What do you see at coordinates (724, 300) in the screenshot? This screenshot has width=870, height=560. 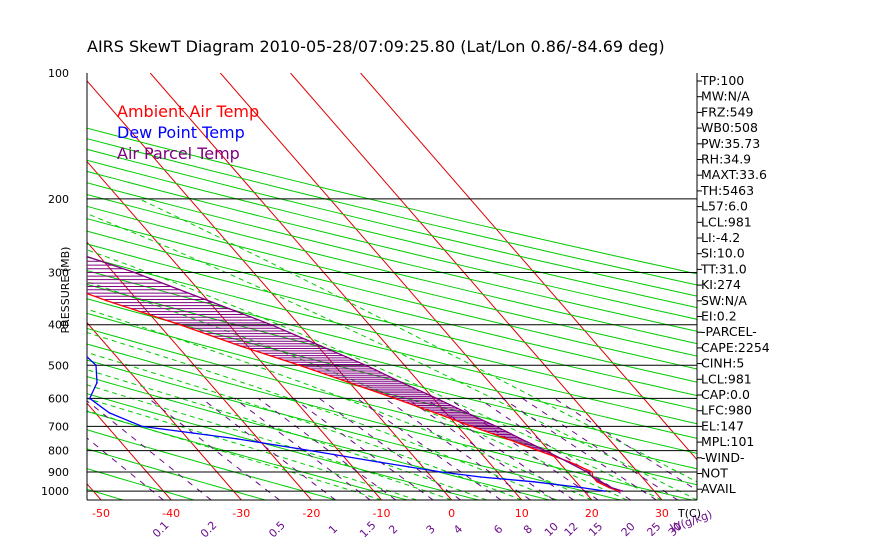 I see `index-item: SW:N/A` at bounding box center [724, 300].